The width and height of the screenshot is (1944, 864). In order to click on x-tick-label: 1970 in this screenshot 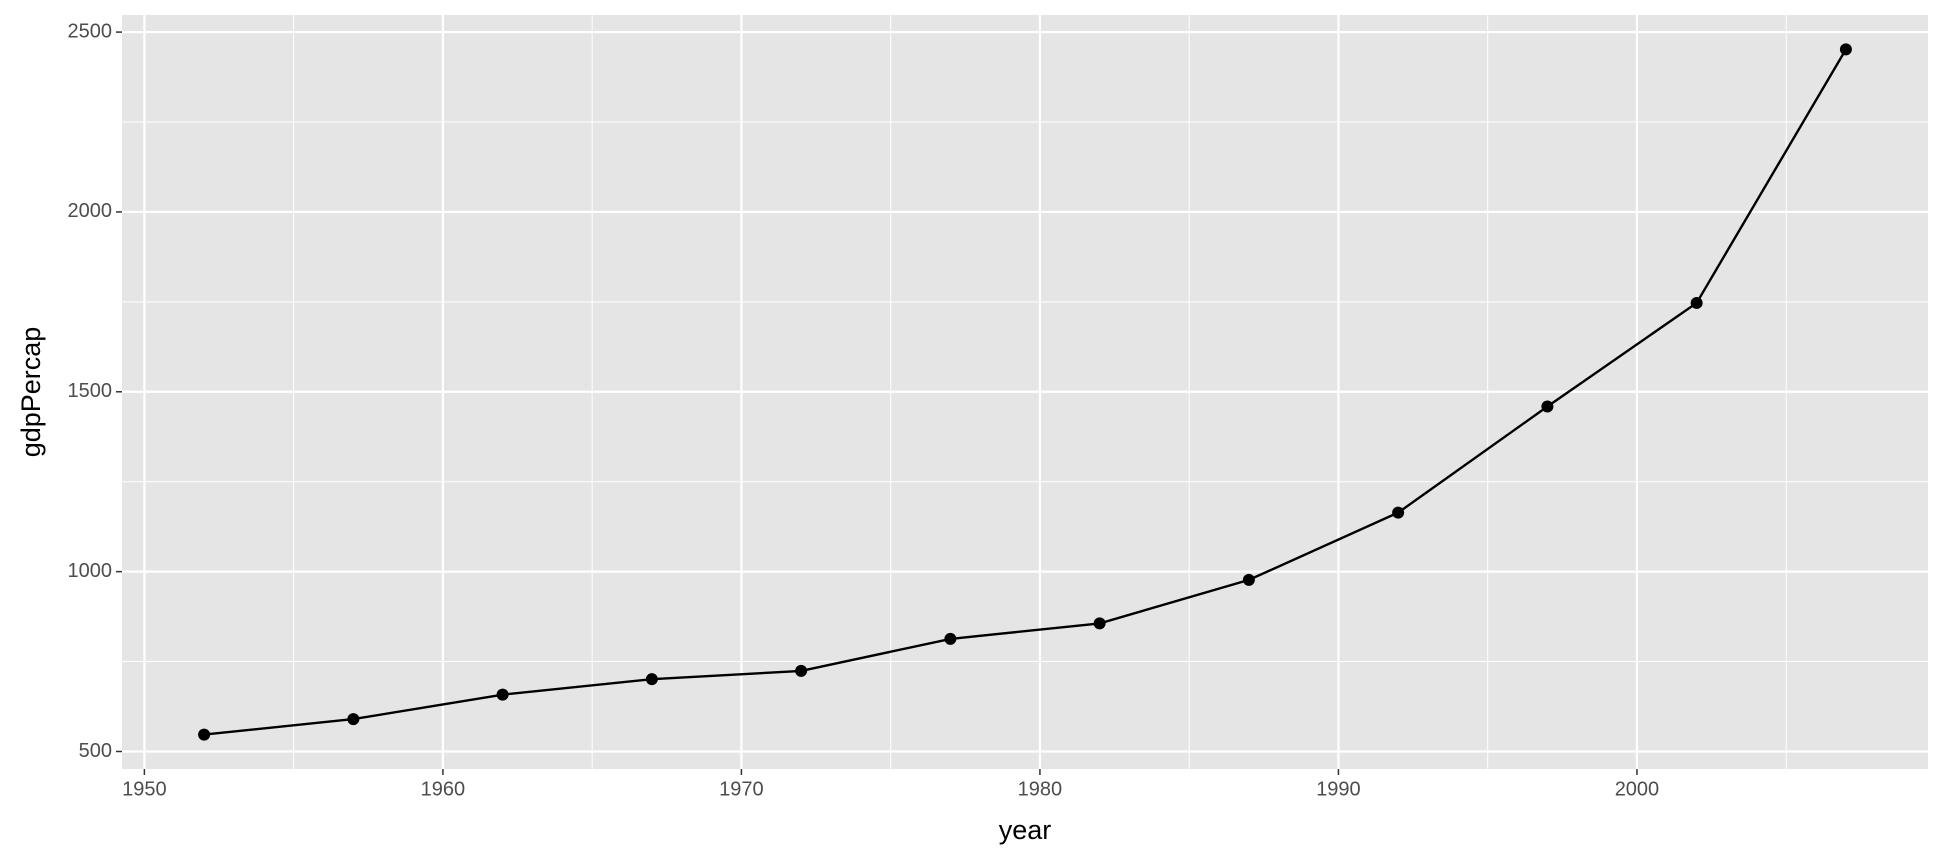, I will do `click(741, 789)`.